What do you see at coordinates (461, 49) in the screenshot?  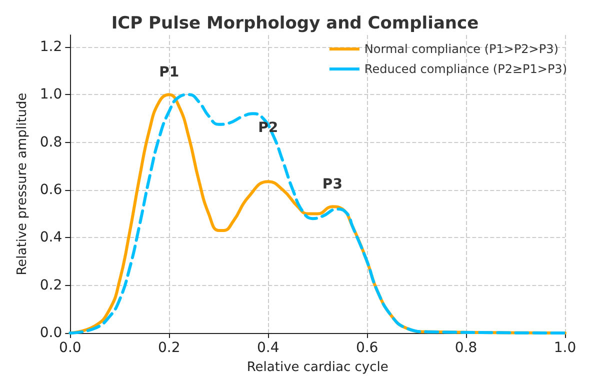 I see `legend-label: Normal compliance (P1>P2>P3)` at bounding box center [461, 49].